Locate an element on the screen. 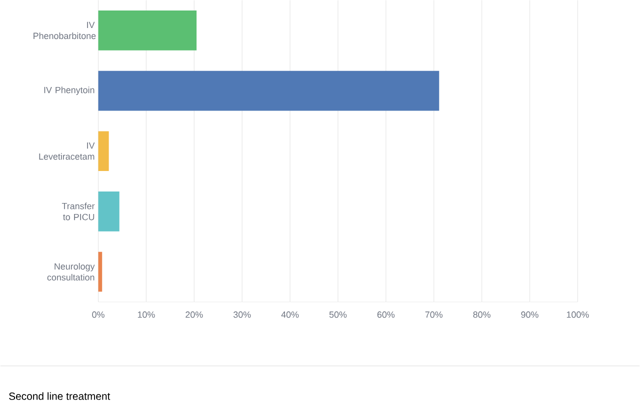  x-tick-label: 20% is located at coordinates (194, 315).